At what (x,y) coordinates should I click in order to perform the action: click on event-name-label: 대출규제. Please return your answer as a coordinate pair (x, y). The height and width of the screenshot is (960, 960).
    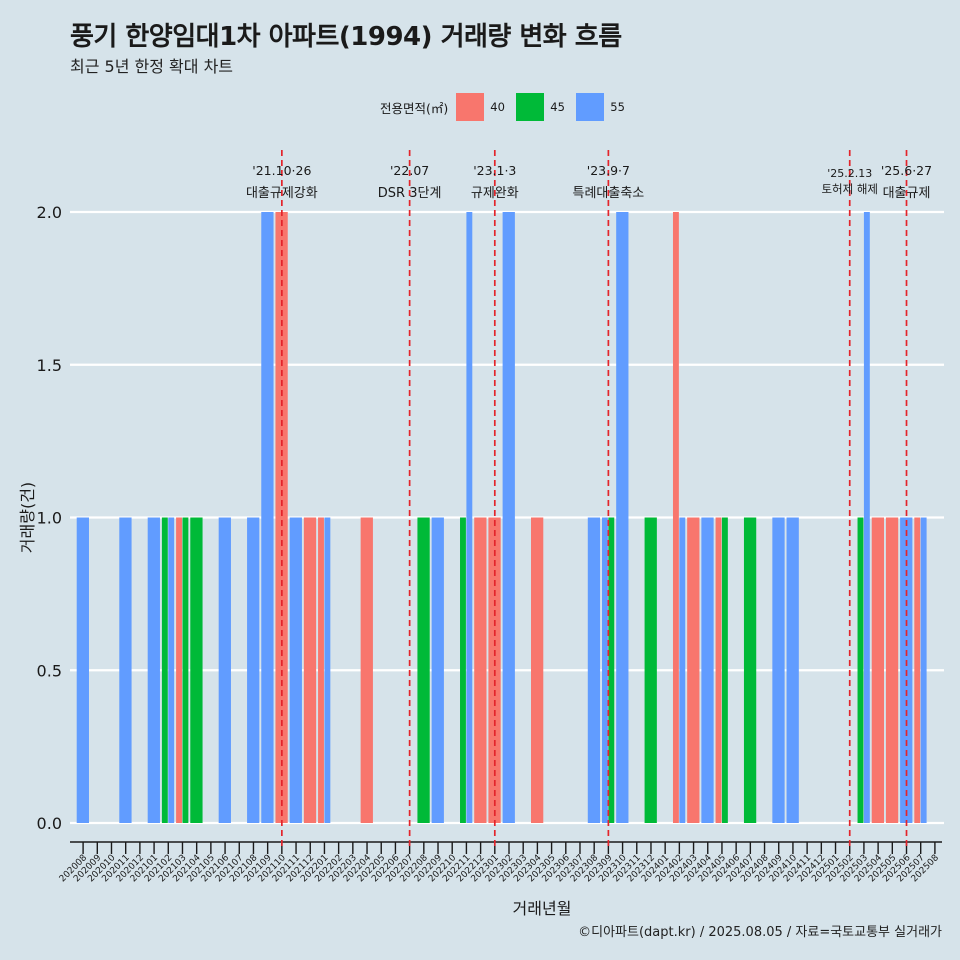
    Looking at the image, I should click on (907, 193).